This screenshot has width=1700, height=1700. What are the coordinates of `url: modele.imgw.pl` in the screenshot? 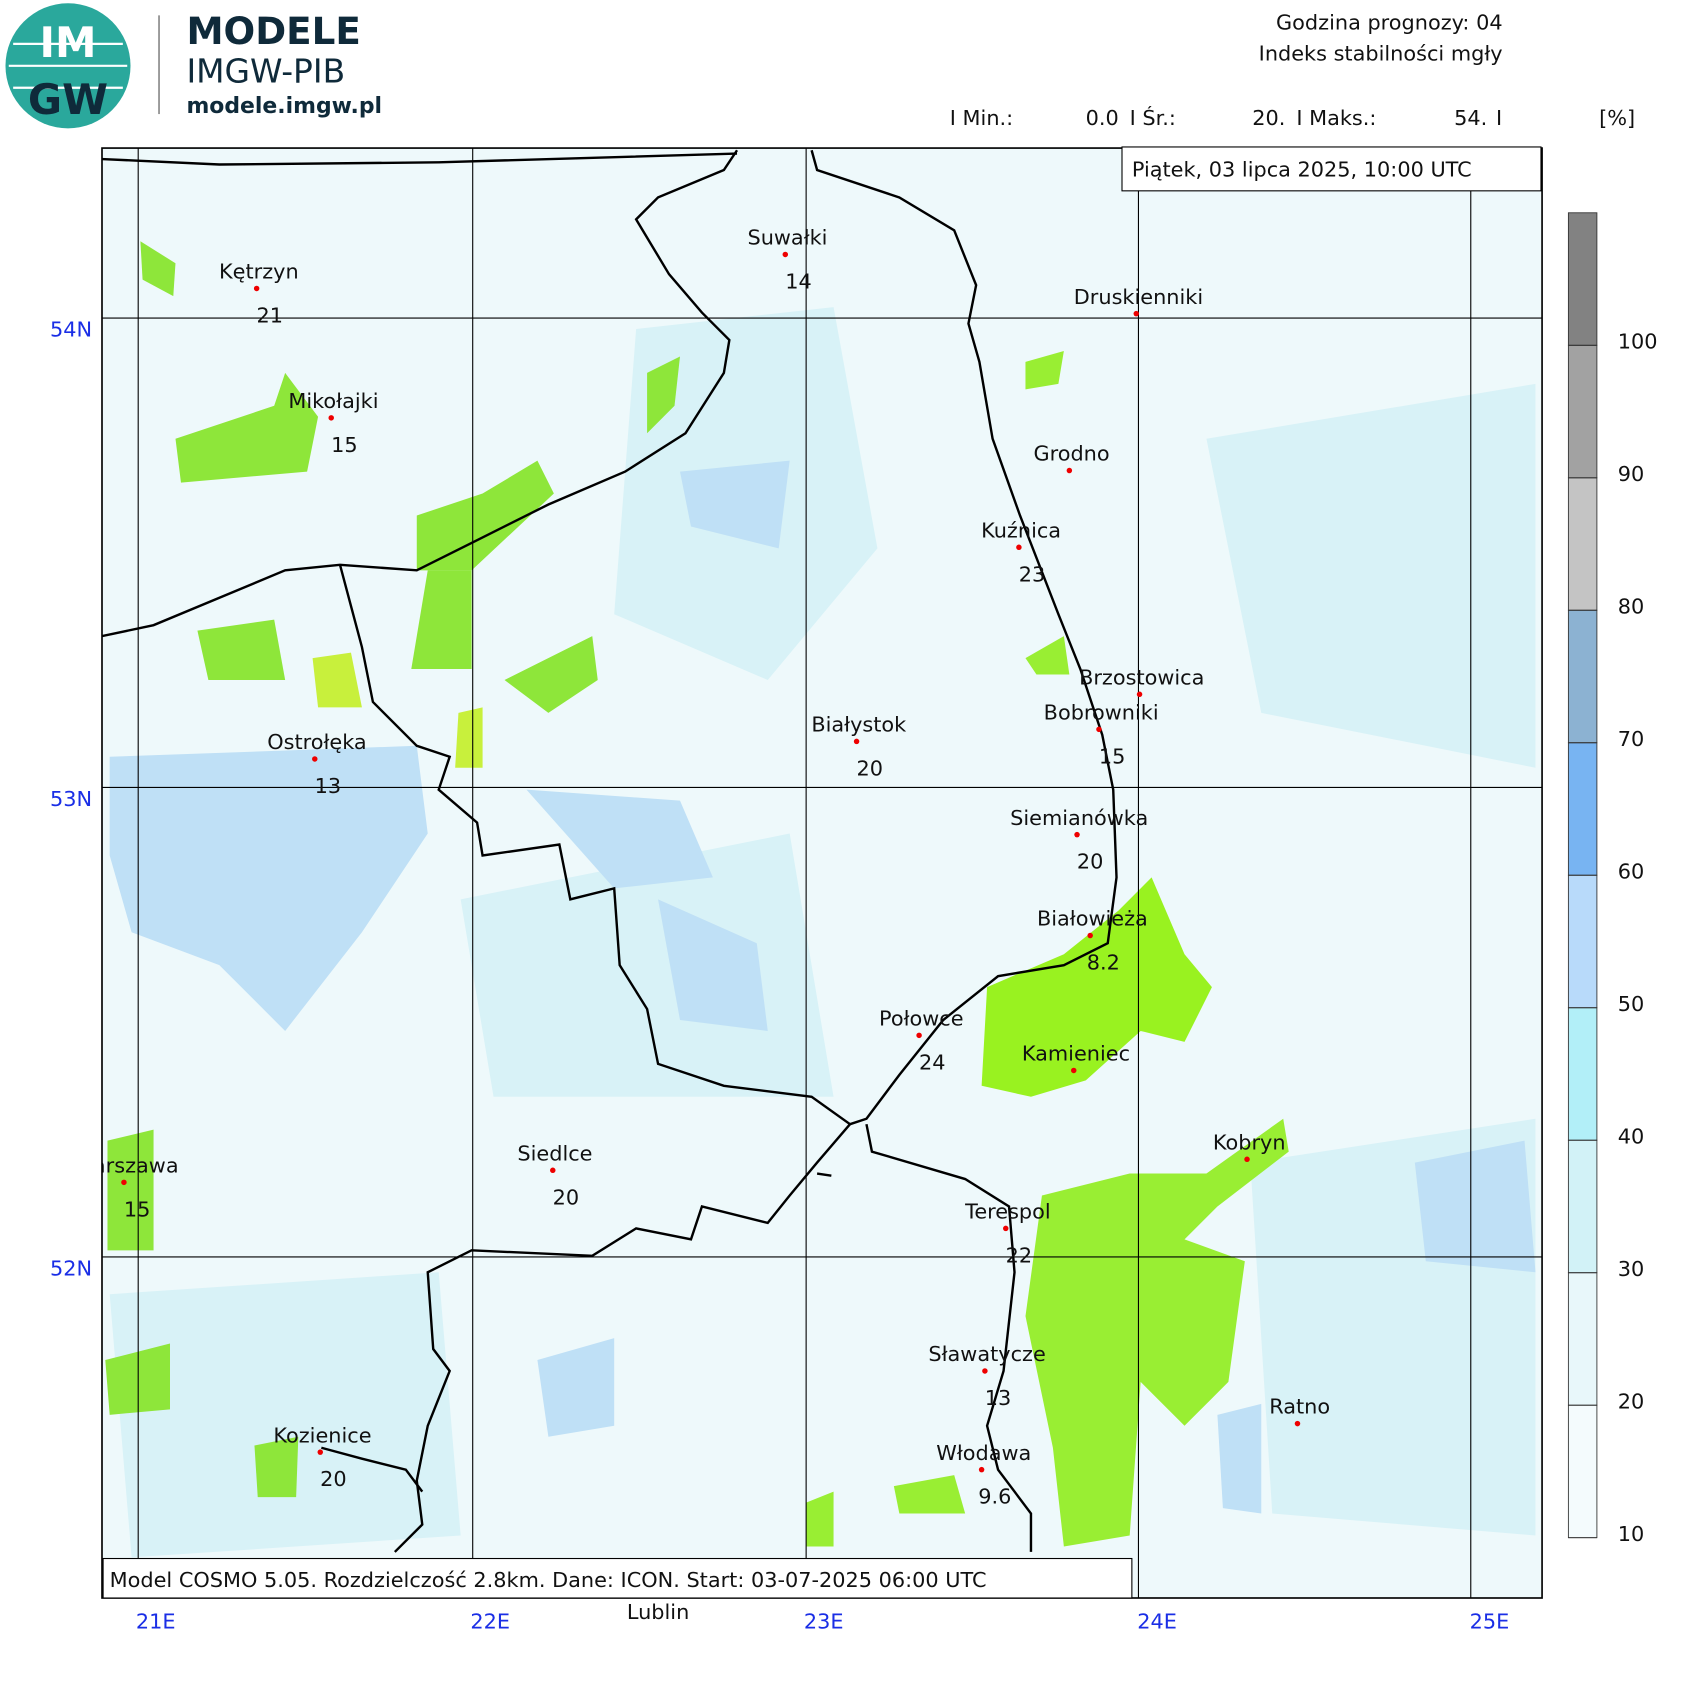 It's located at (284, 106).